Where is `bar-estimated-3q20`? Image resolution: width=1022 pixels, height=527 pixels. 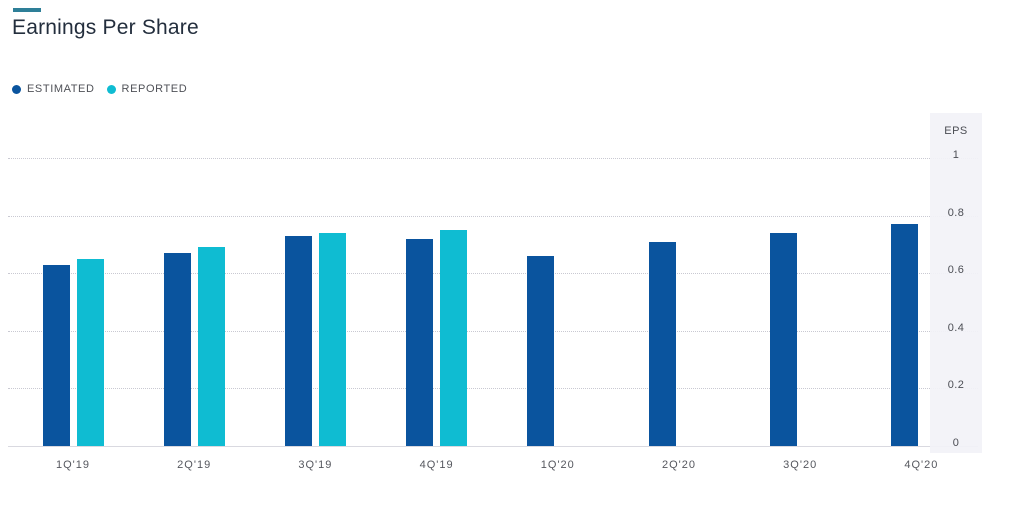 bar-estimated-3q20 is located at coordinates (783, 339).